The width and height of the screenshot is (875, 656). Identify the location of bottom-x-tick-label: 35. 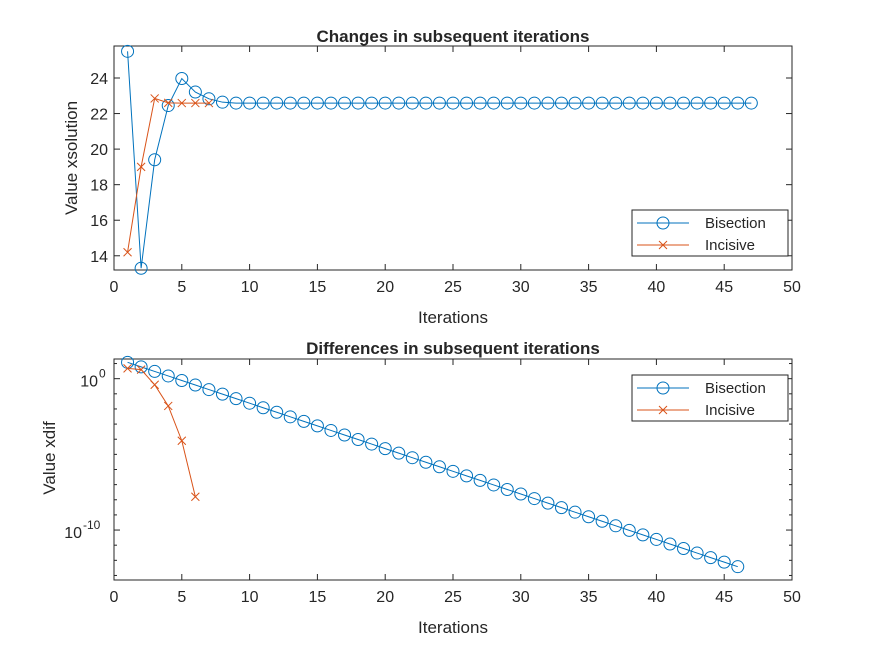
(589, 597).